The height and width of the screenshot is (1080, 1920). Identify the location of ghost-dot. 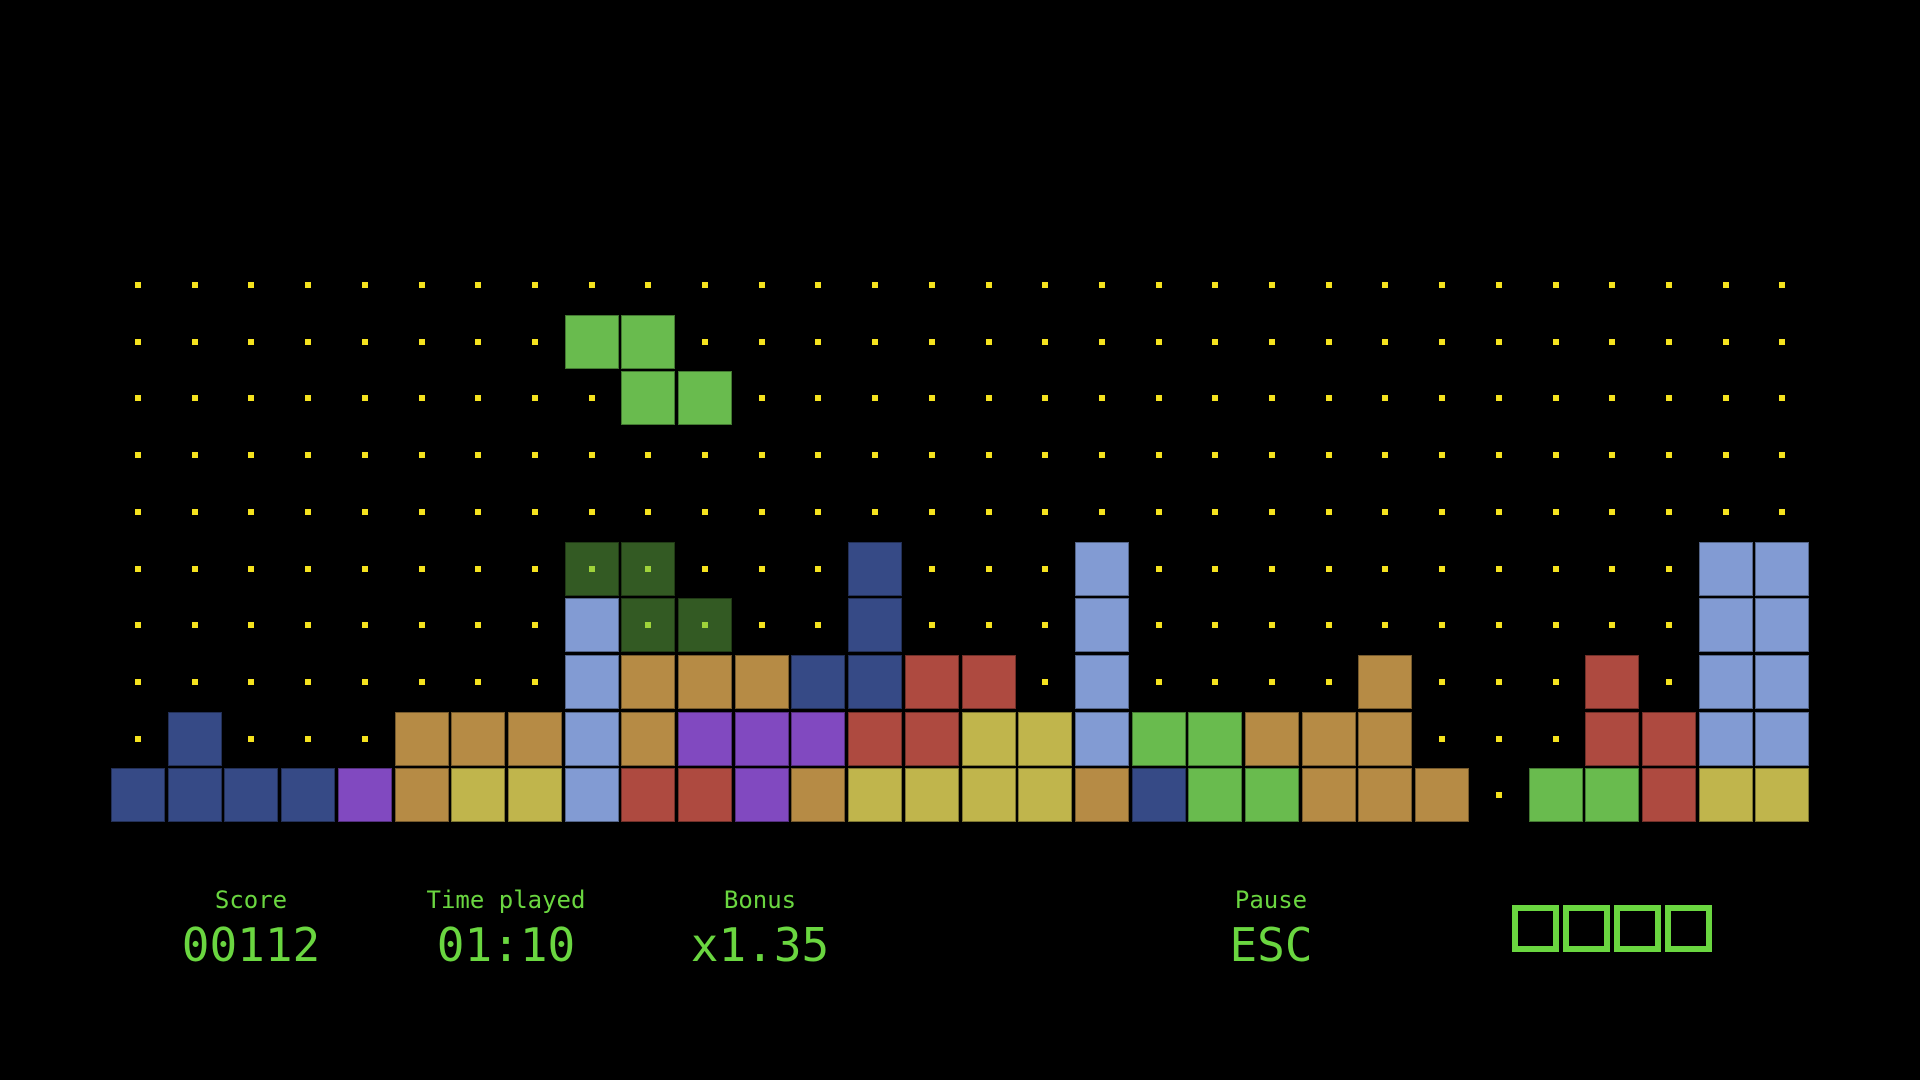
(648, 568).